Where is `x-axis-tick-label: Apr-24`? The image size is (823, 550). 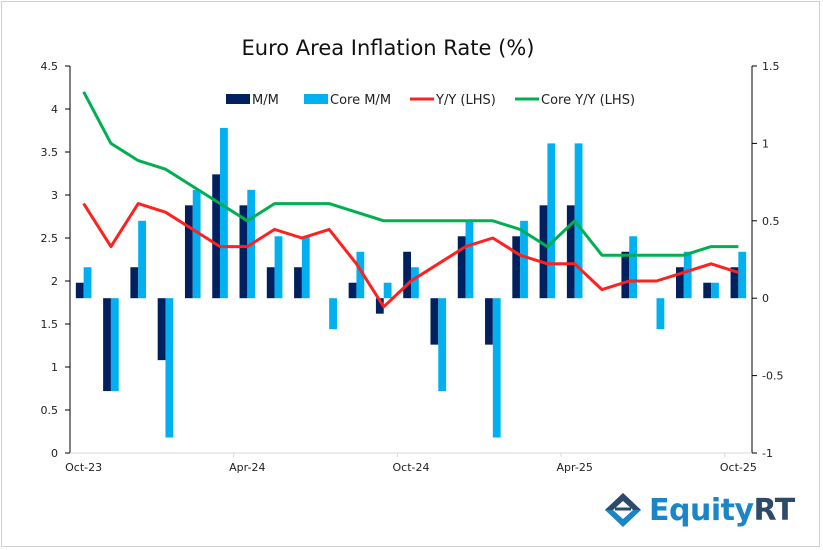
x-axis-tick-label: Apr-24 is located at coordinates (247, 467).